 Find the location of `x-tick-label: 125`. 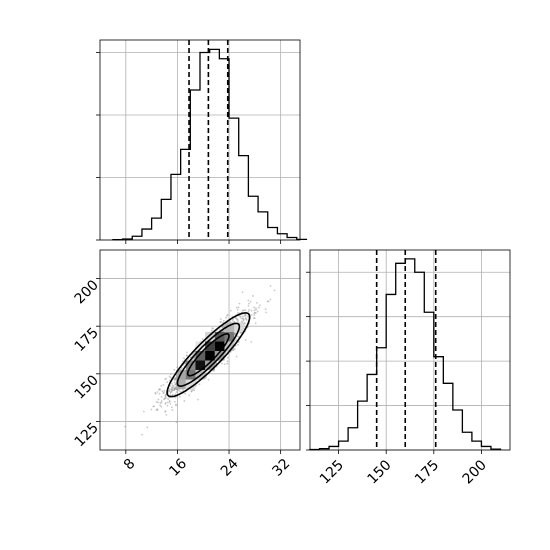

x-tick-label: 125 is located at coordinates (332, 472).